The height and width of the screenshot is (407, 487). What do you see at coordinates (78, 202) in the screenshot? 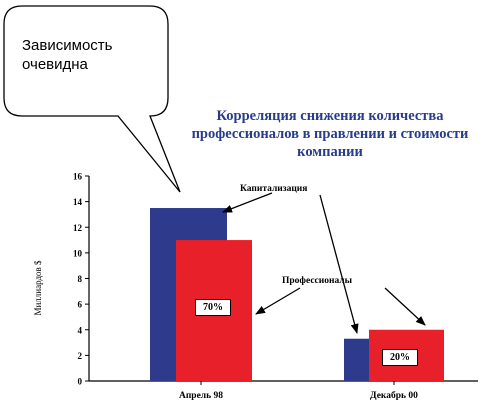
I see `y-tick-label: 14` at bounding box center [78, 202].